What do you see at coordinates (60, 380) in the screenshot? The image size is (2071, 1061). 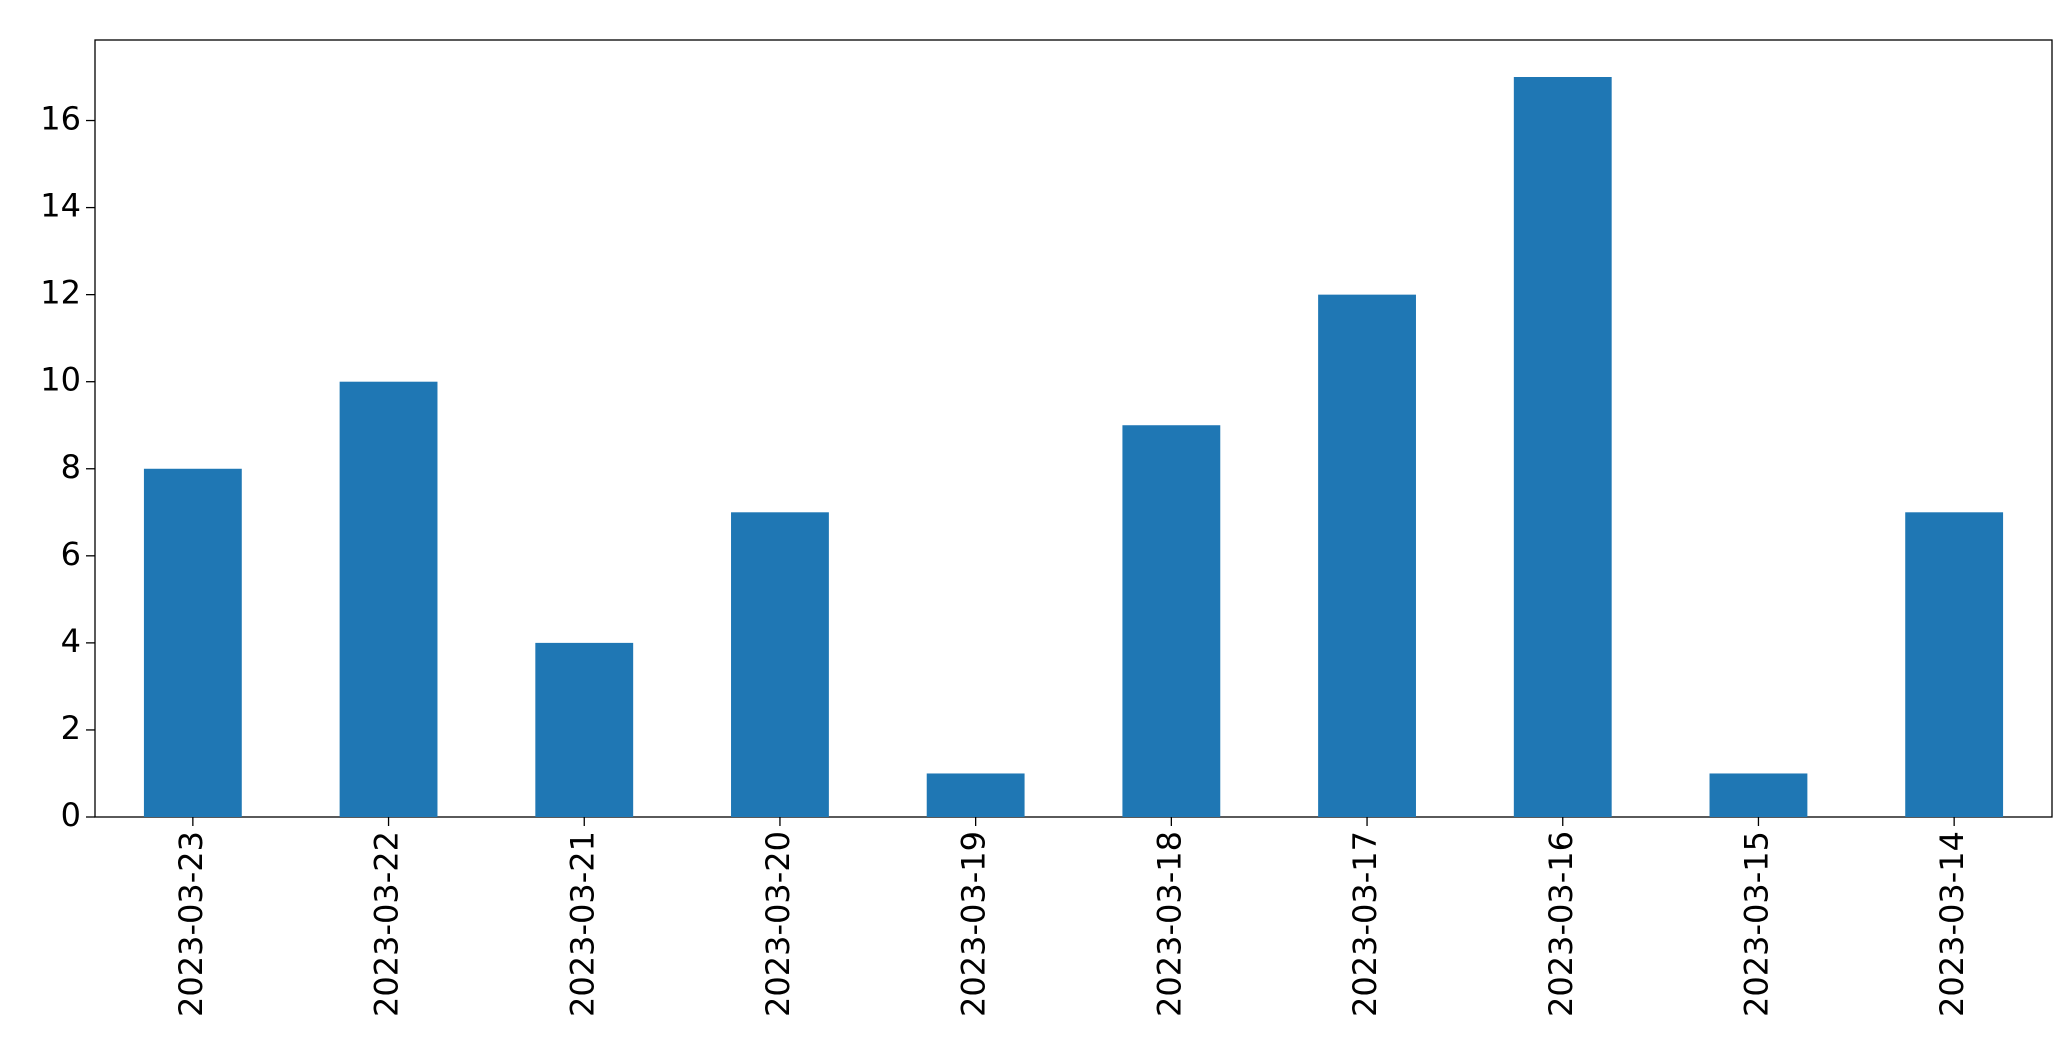 I see `y-tick-label: 10` at bounding box center [60, 380].